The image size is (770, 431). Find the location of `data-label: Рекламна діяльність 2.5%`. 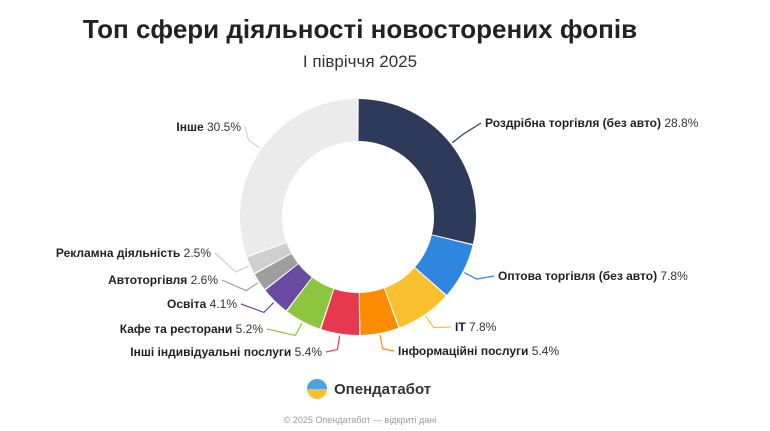

data-label: Рекламна діяльність 2.5% is located at coordinates (133, 253).